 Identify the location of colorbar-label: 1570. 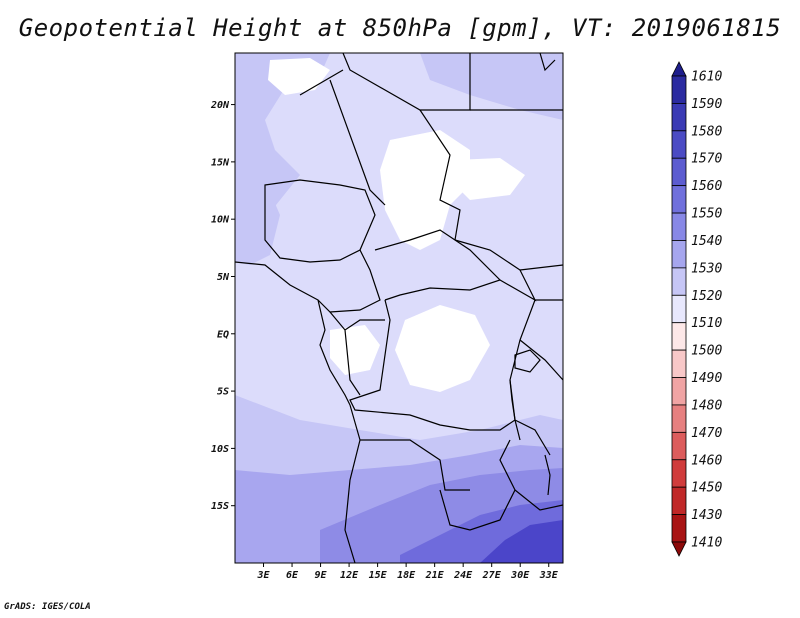
(706, 159).